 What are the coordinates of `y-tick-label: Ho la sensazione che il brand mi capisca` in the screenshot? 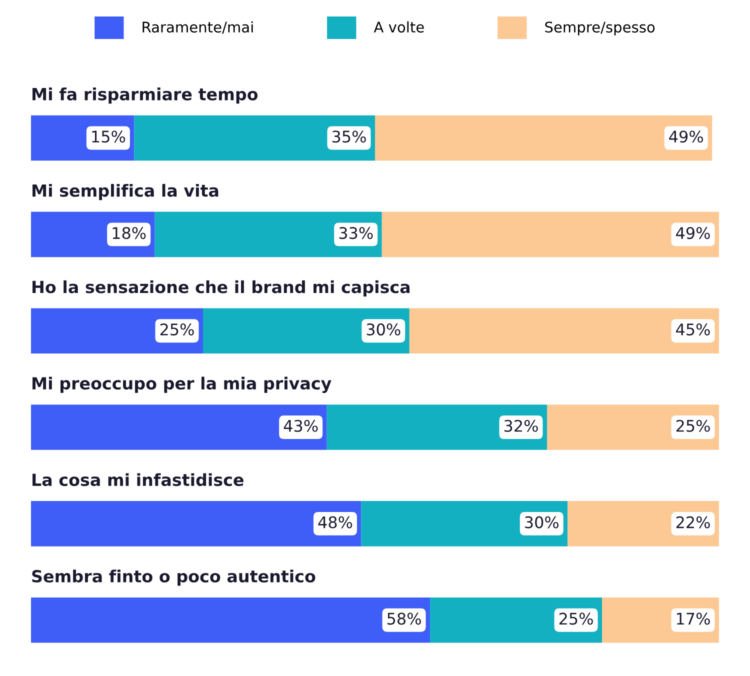 It's located at (221, 288).